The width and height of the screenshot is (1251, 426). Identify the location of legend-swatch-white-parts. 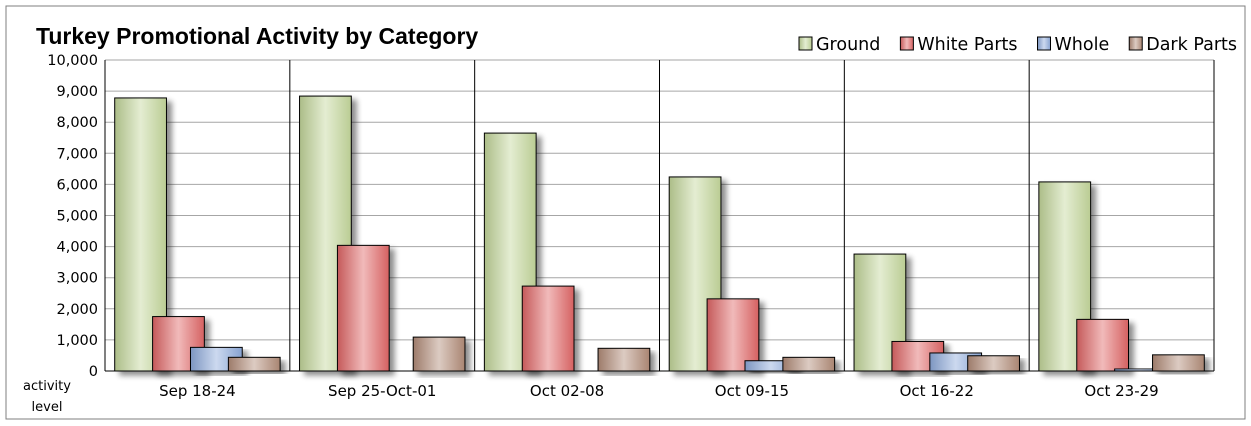
(906, 43).